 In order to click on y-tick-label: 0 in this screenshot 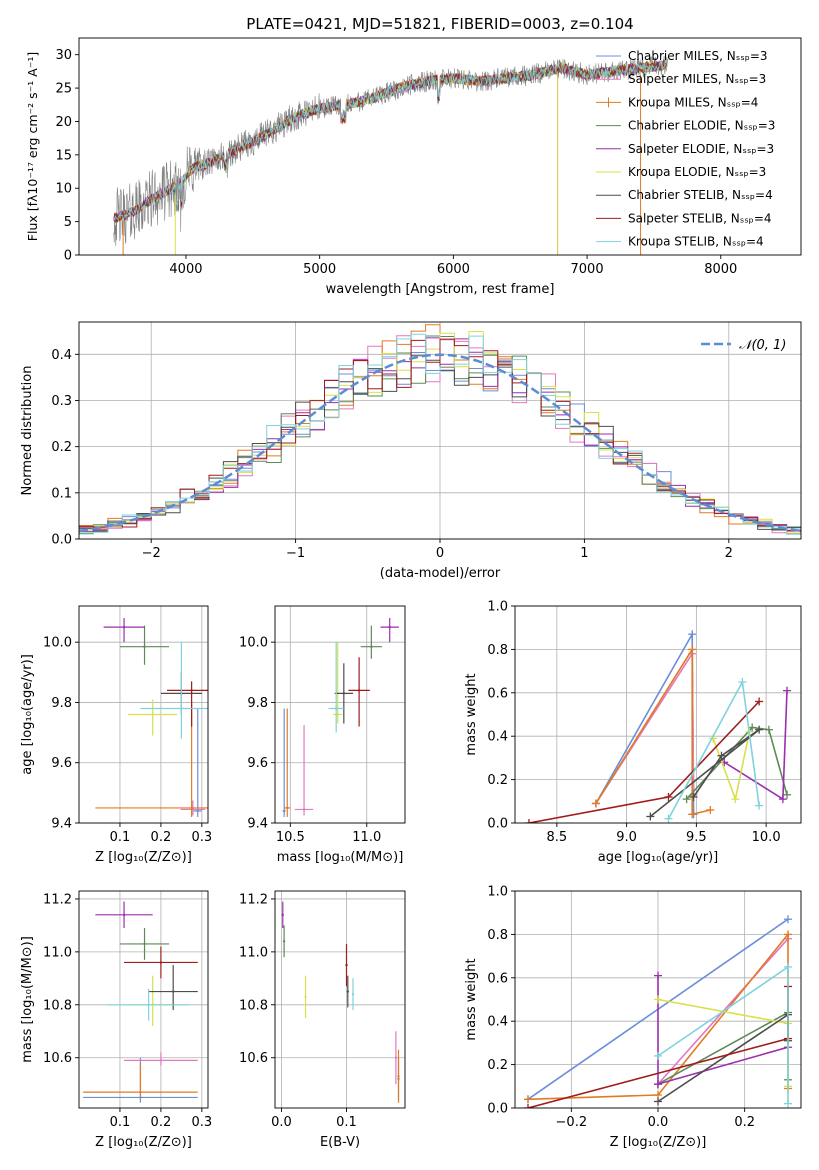, I will do `click(68, 256)`.